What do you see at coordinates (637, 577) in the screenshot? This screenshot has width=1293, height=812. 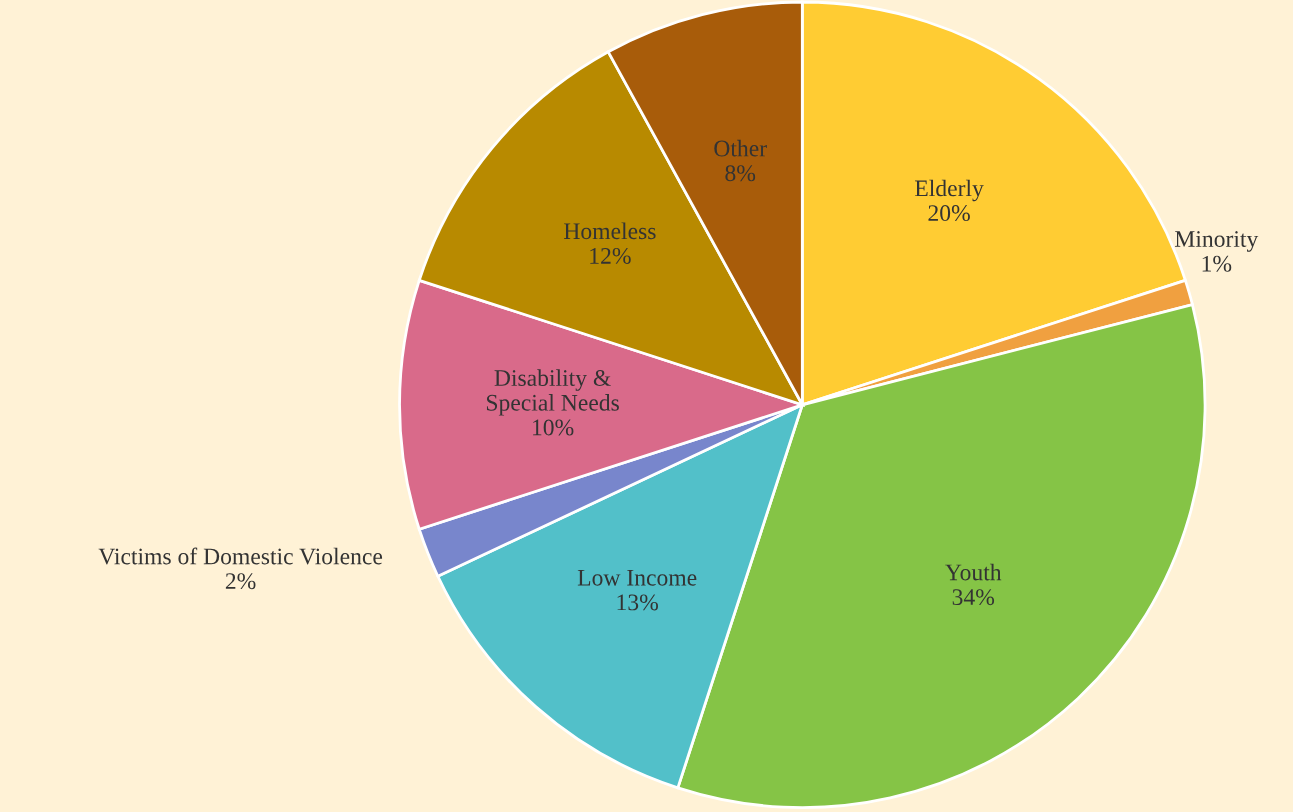 I see `slice-label: Low Income` at bounding box center [637, 577].